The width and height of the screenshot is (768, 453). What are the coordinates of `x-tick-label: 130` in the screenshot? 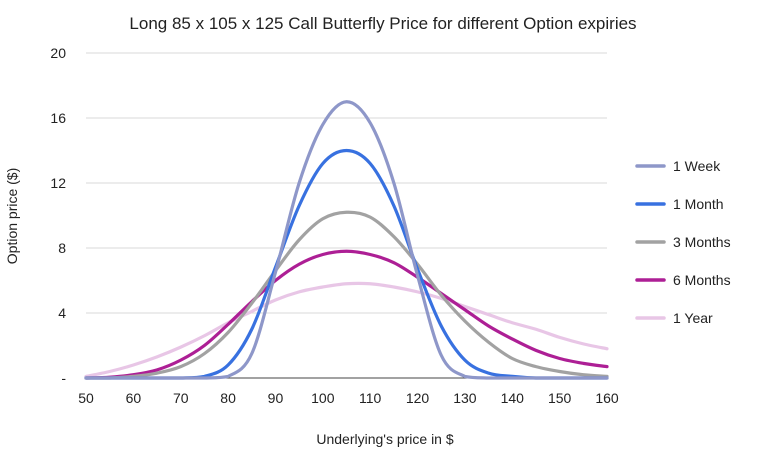 It's located at (465, 398).